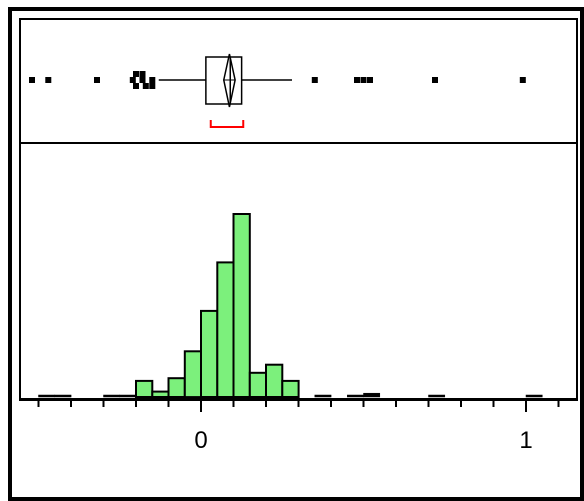  What do you see at coordinates (525, 440) in the screenshot?
I see `x-tick-label-1: 1` at bounding box center [525, 440].